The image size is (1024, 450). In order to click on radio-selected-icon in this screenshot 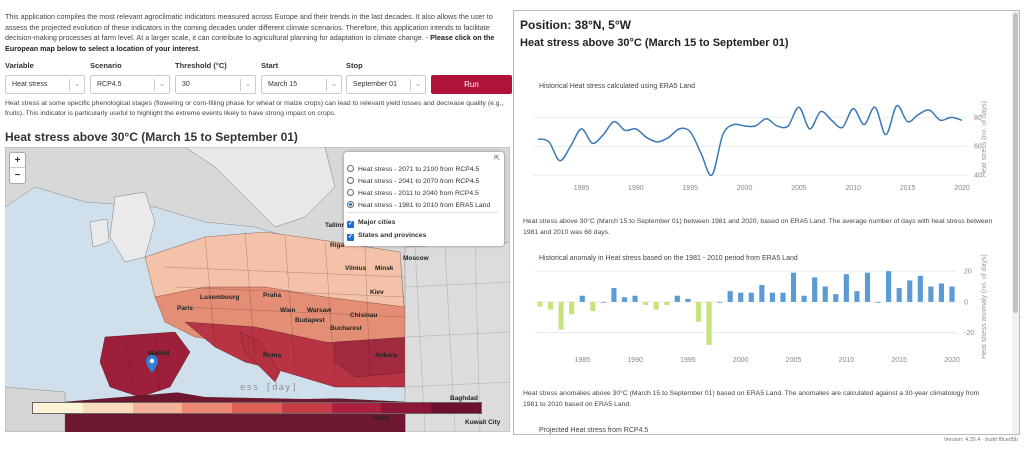, I will do `click(350, 204)`.